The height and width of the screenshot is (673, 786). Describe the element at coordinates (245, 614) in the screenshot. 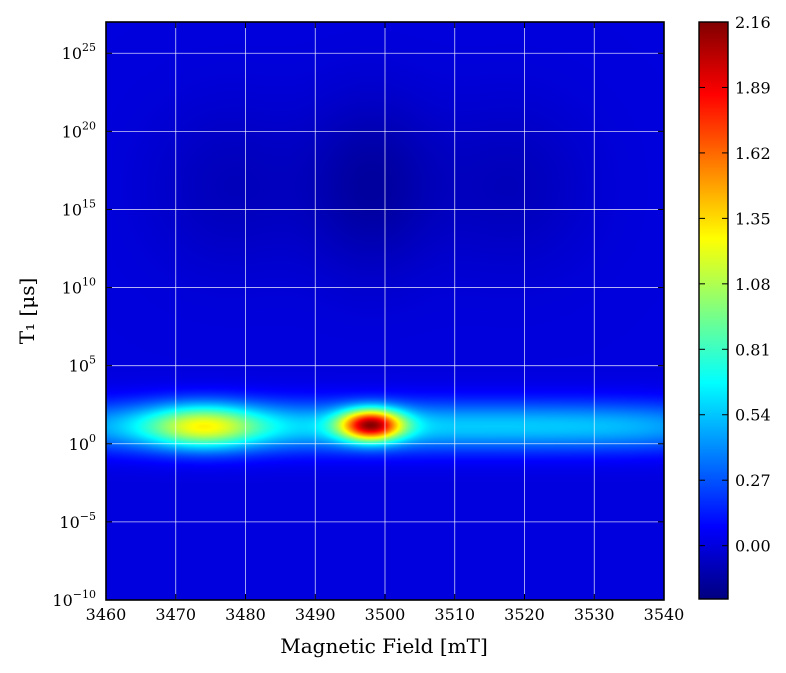

I see `x-tick-label: 3480` at that location.